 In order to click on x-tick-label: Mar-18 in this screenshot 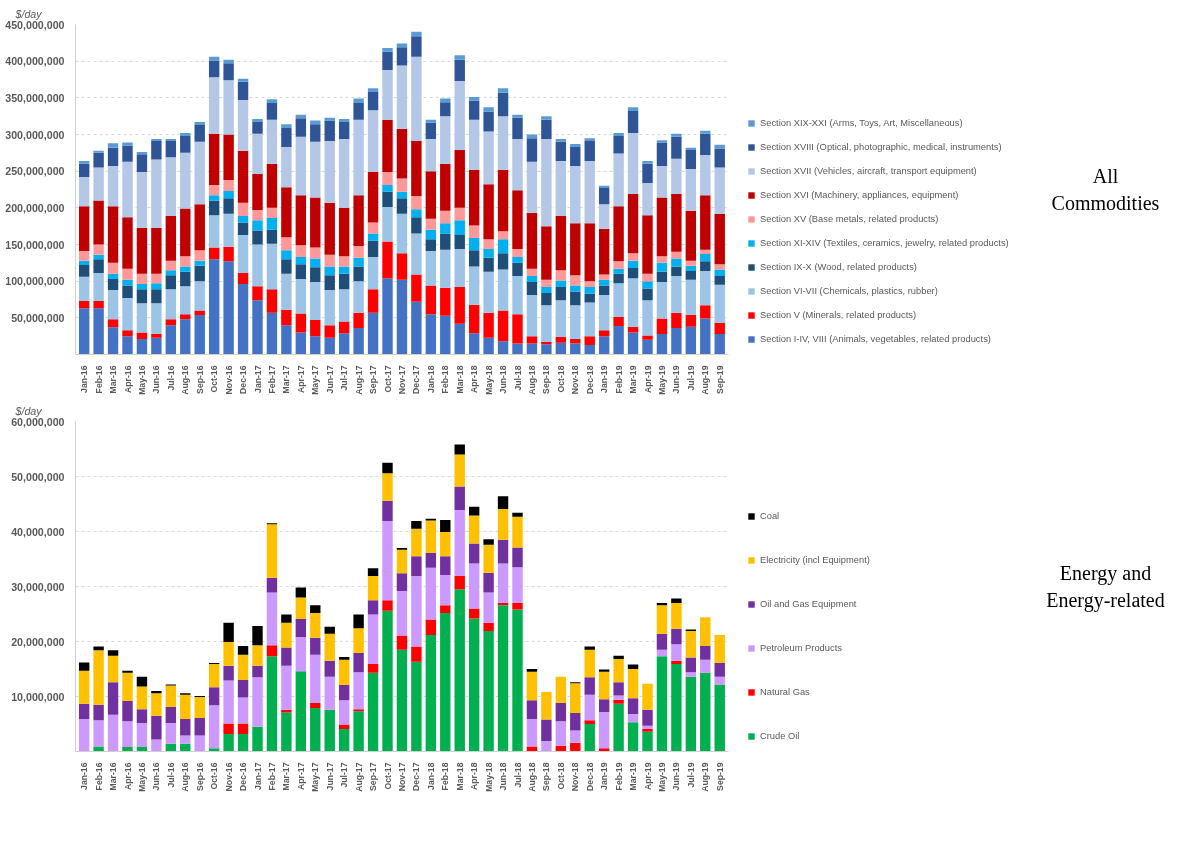, I will do `click(459, 379)`.